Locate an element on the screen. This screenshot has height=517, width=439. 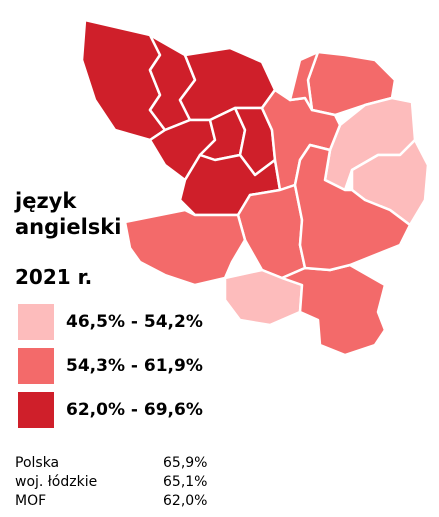
legend-year: 2021 r. is located at coordinates (54, 277).